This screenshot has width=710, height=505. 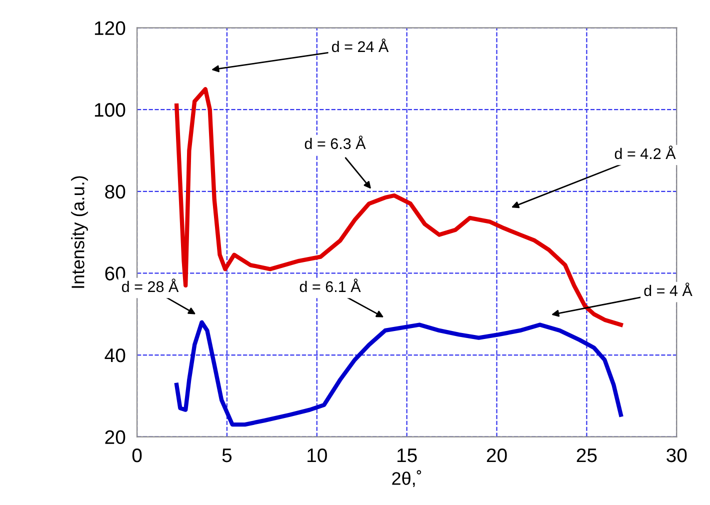 What do you see at coordinates (496, 455) in the screenshot?
I see `x-tick-label: 20` at bounding box center [496, 455].